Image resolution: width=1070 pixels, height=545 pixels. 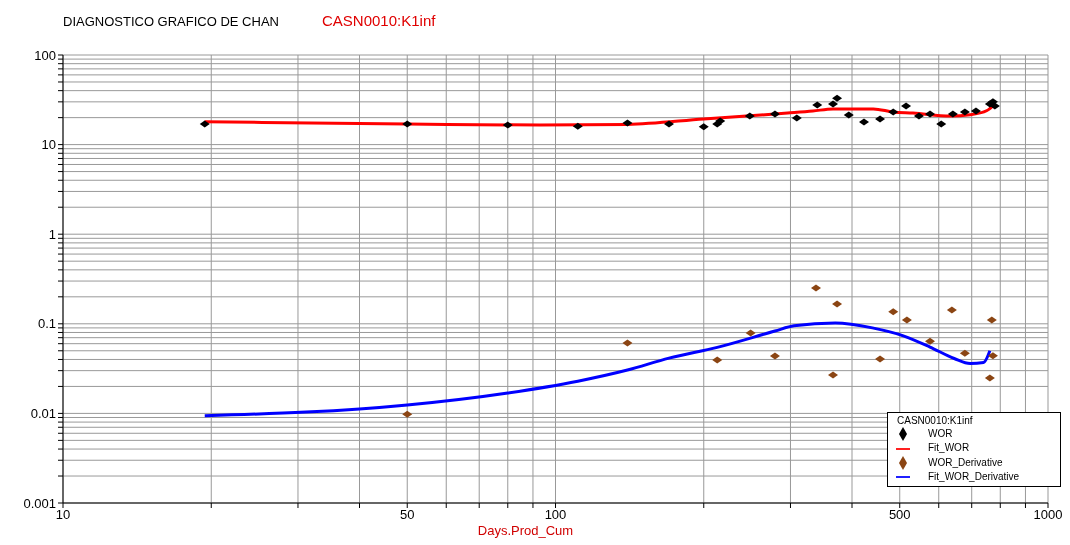 What do you see at coordinates (525, 530) in the screenshot?
I see `x-axis-title: Days.Prod_Cum` at bounding box center [525, 530].